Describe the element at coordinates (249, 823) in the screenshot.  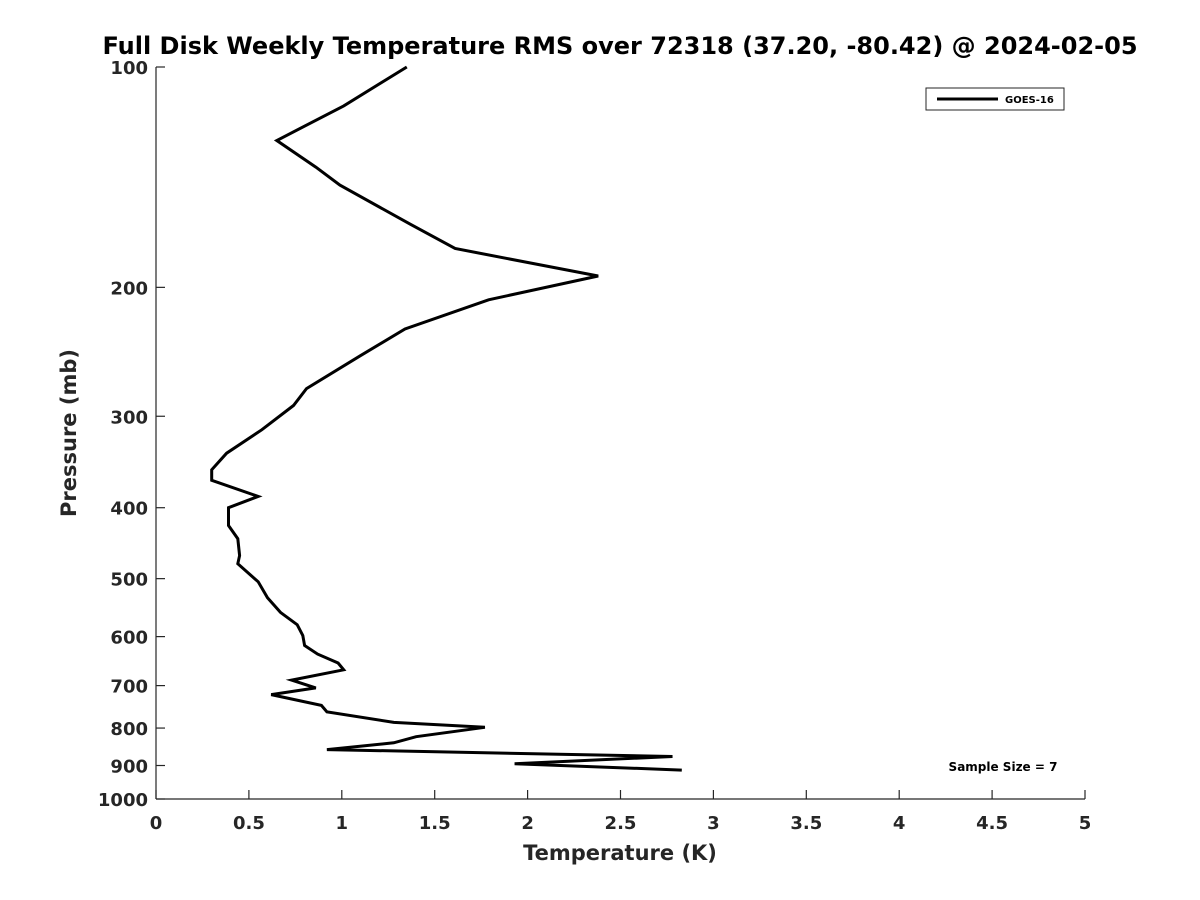
I see `x-tick-label: 0.5` at that location.